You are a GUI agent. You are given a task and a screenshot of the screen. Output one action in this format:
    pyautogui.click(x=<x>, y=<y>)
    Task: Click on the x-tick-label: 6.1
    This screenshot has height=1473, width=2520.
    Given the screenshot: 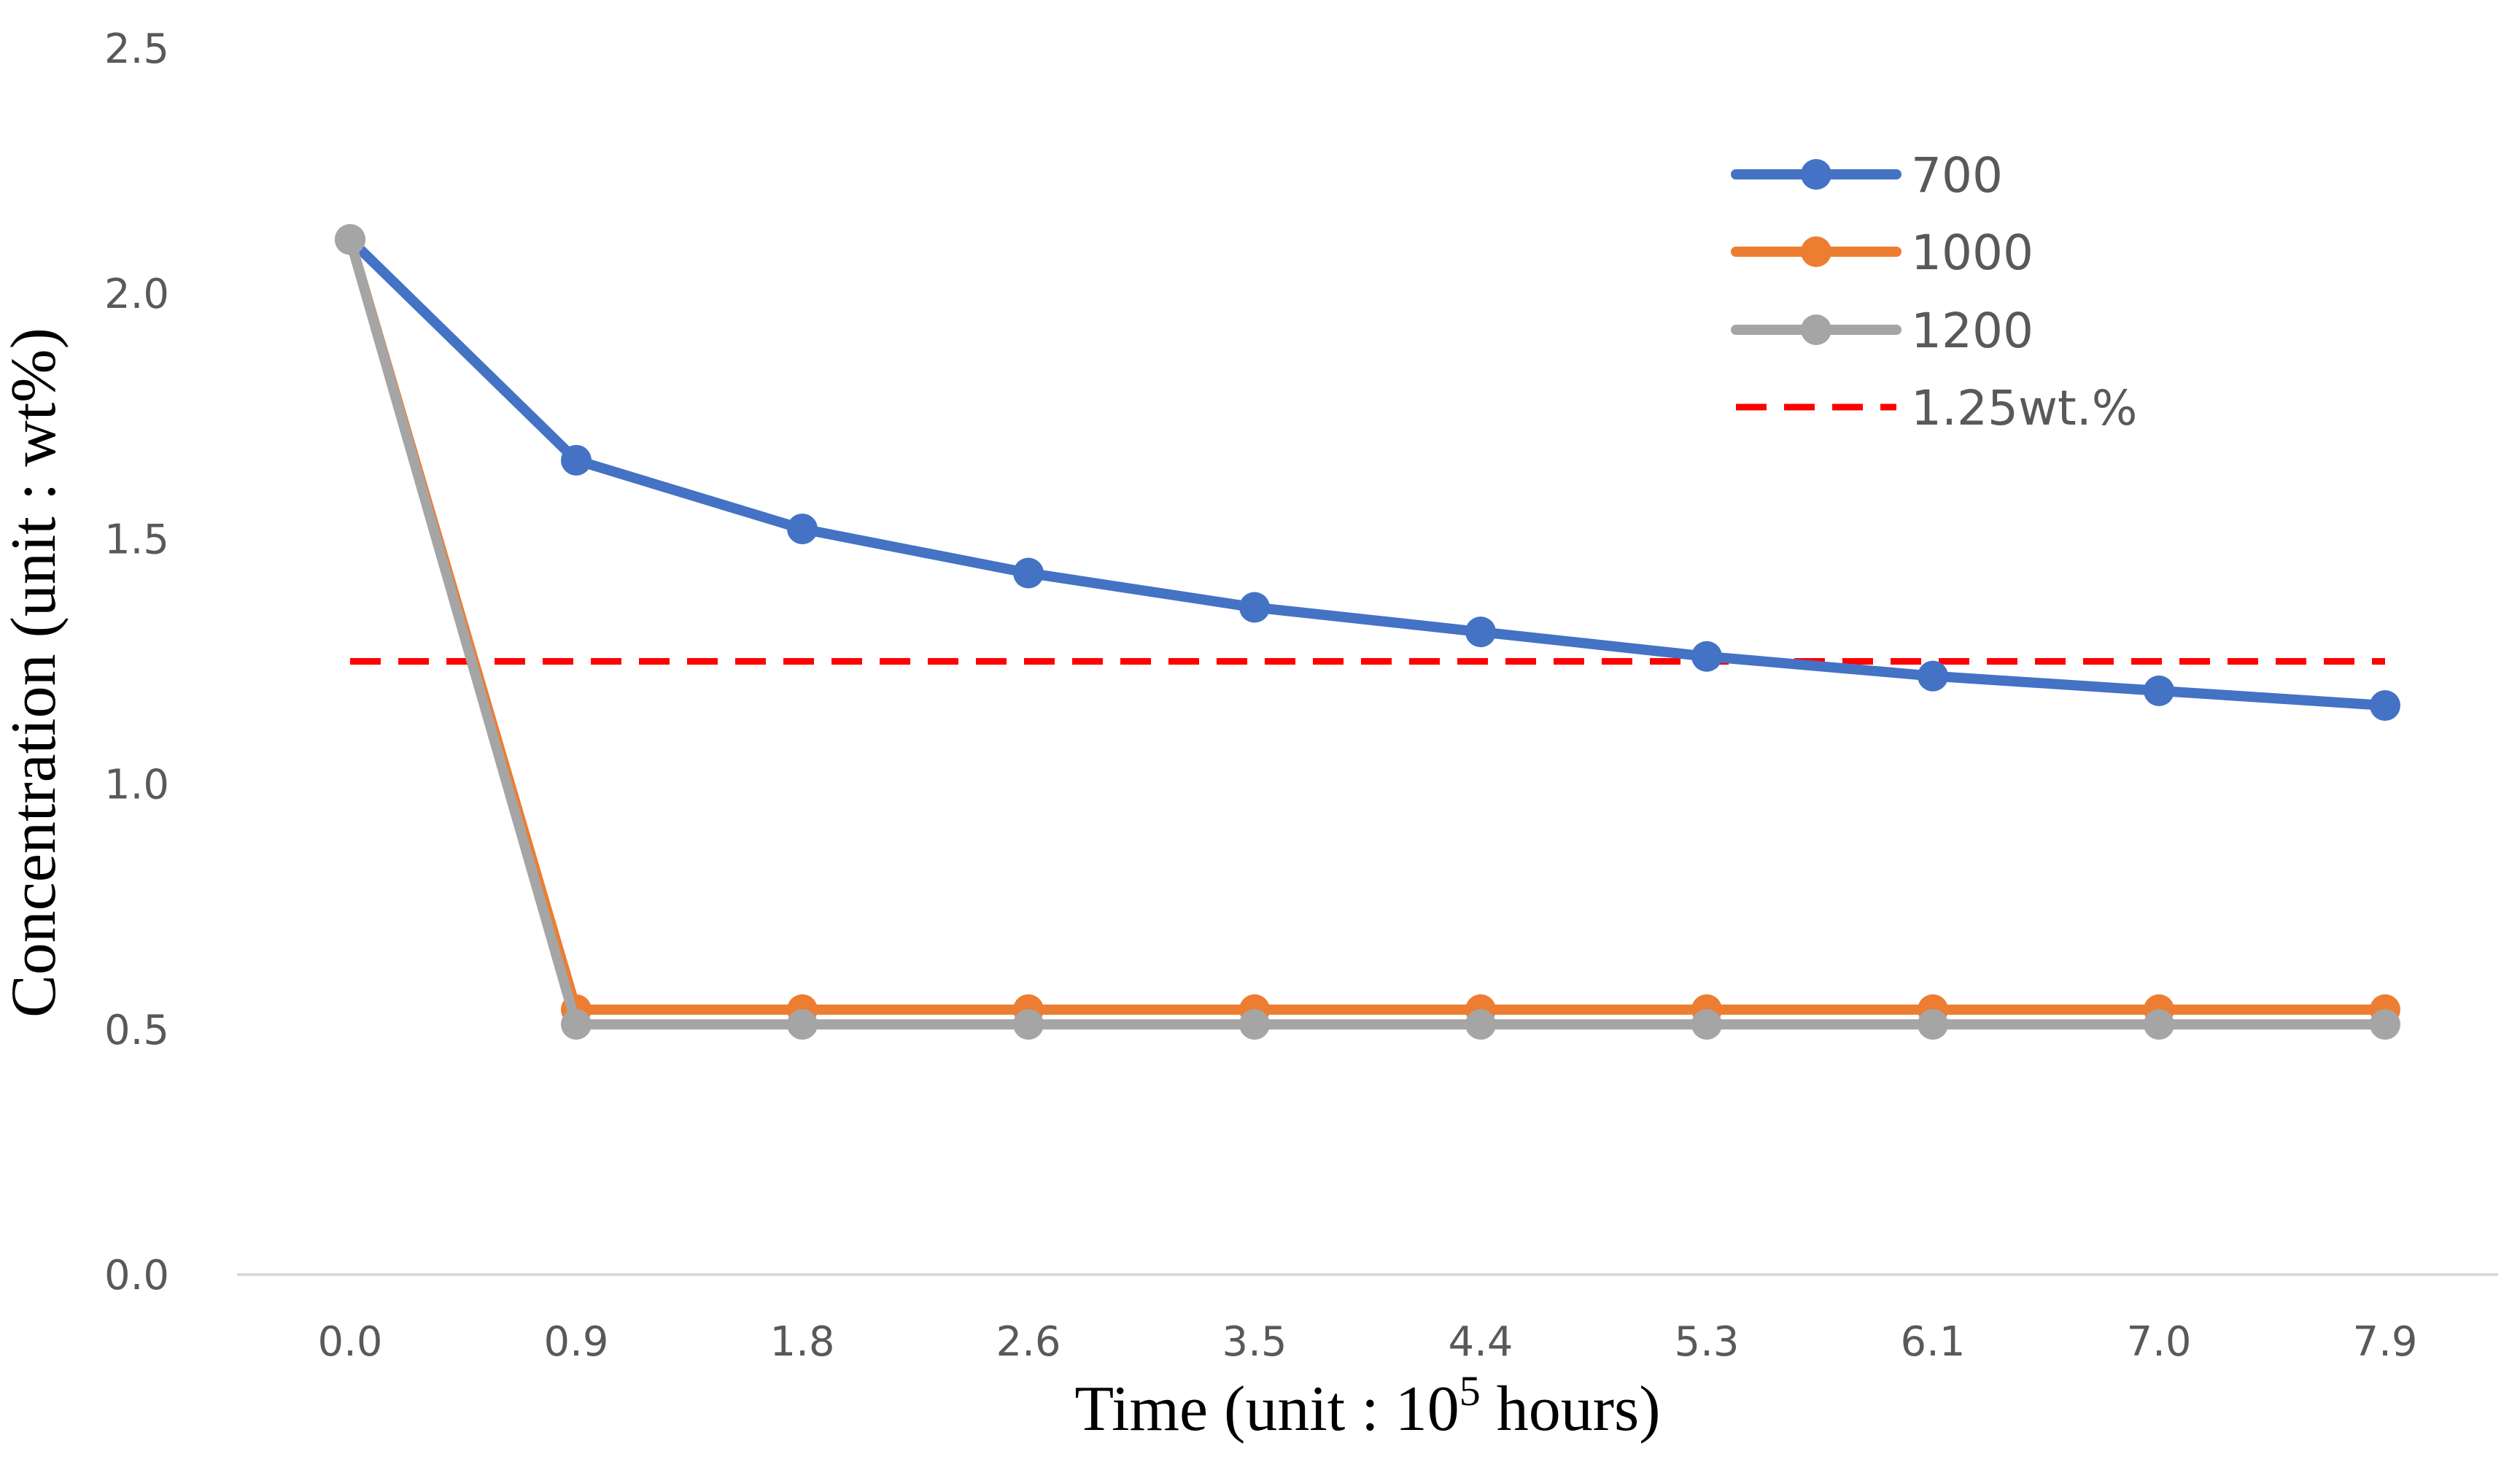 What is the action you would take?
    pyautogui.click(x=1933, y=1342)
    